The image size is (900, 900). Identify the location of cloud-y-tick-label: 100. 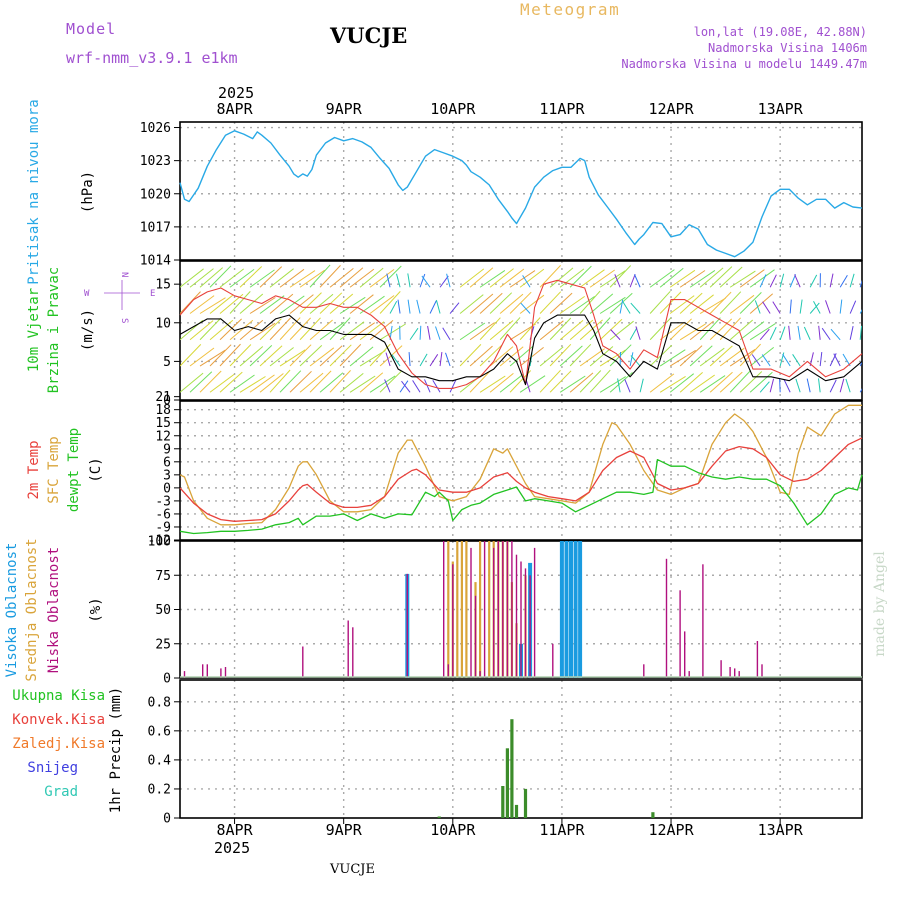
(159, 542).